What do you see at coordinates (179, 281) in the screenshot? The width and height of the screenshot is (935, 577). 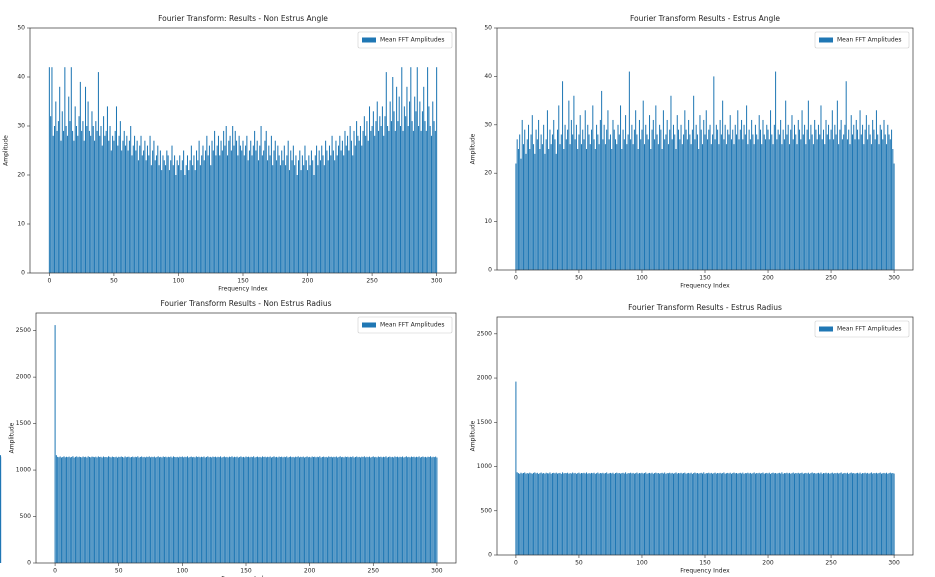 I see `x-tick-label: 100` at bounding box center [179, 281].